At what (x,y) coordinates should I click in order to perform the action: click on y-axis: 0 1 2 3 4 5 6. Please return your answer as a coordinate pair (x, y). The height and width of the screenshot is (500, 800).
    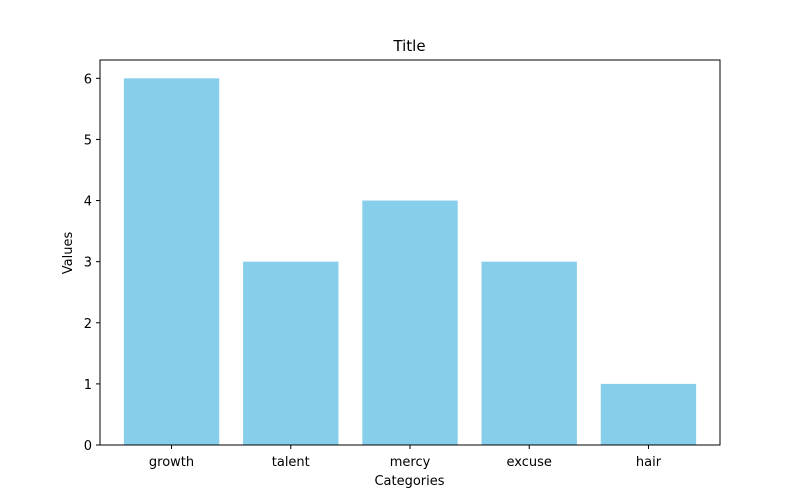
    Looking at the image, I should click on (92, 263).